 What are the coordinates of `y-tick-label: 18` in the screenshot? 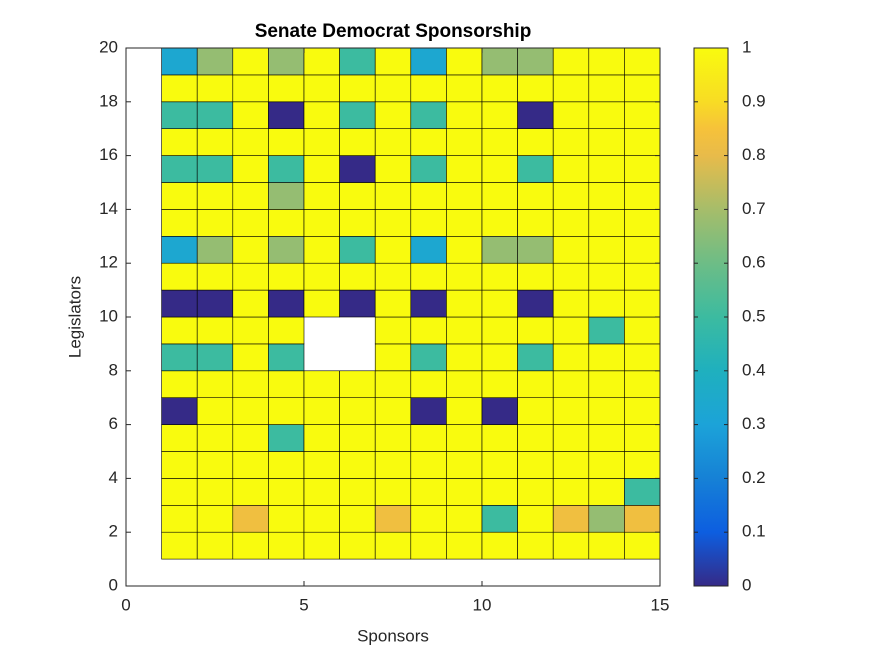 It's located at (108, 100).